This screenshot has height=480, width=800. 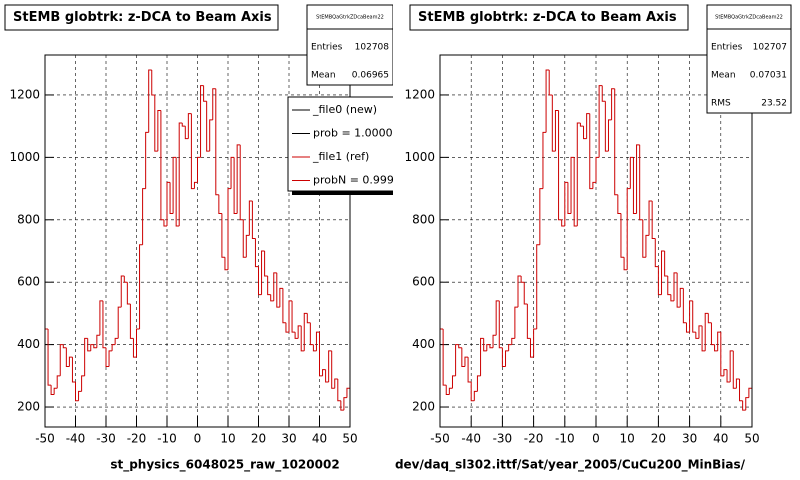 I want to click on stats-value: 0.07031, so click(x=768, y=76).